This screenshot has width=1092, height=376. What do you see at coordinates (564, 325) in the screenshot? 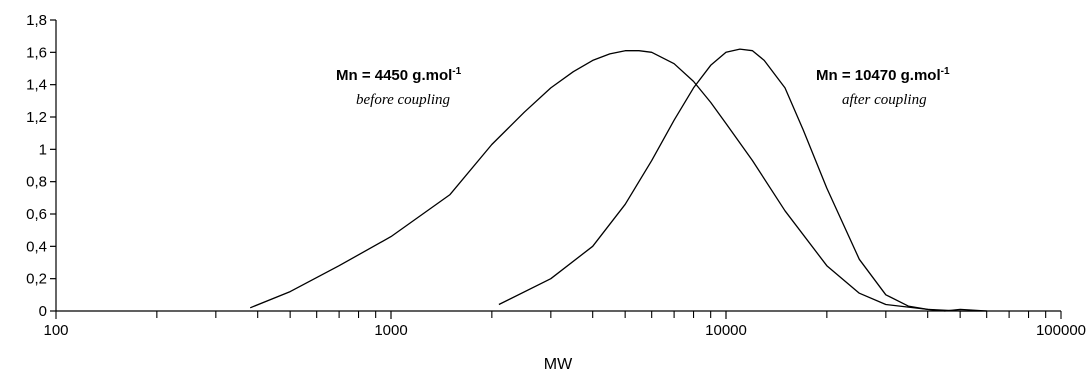
I see `x-axis-ticks: 100 1000 10000 100000` at bounding box center [564, 325].